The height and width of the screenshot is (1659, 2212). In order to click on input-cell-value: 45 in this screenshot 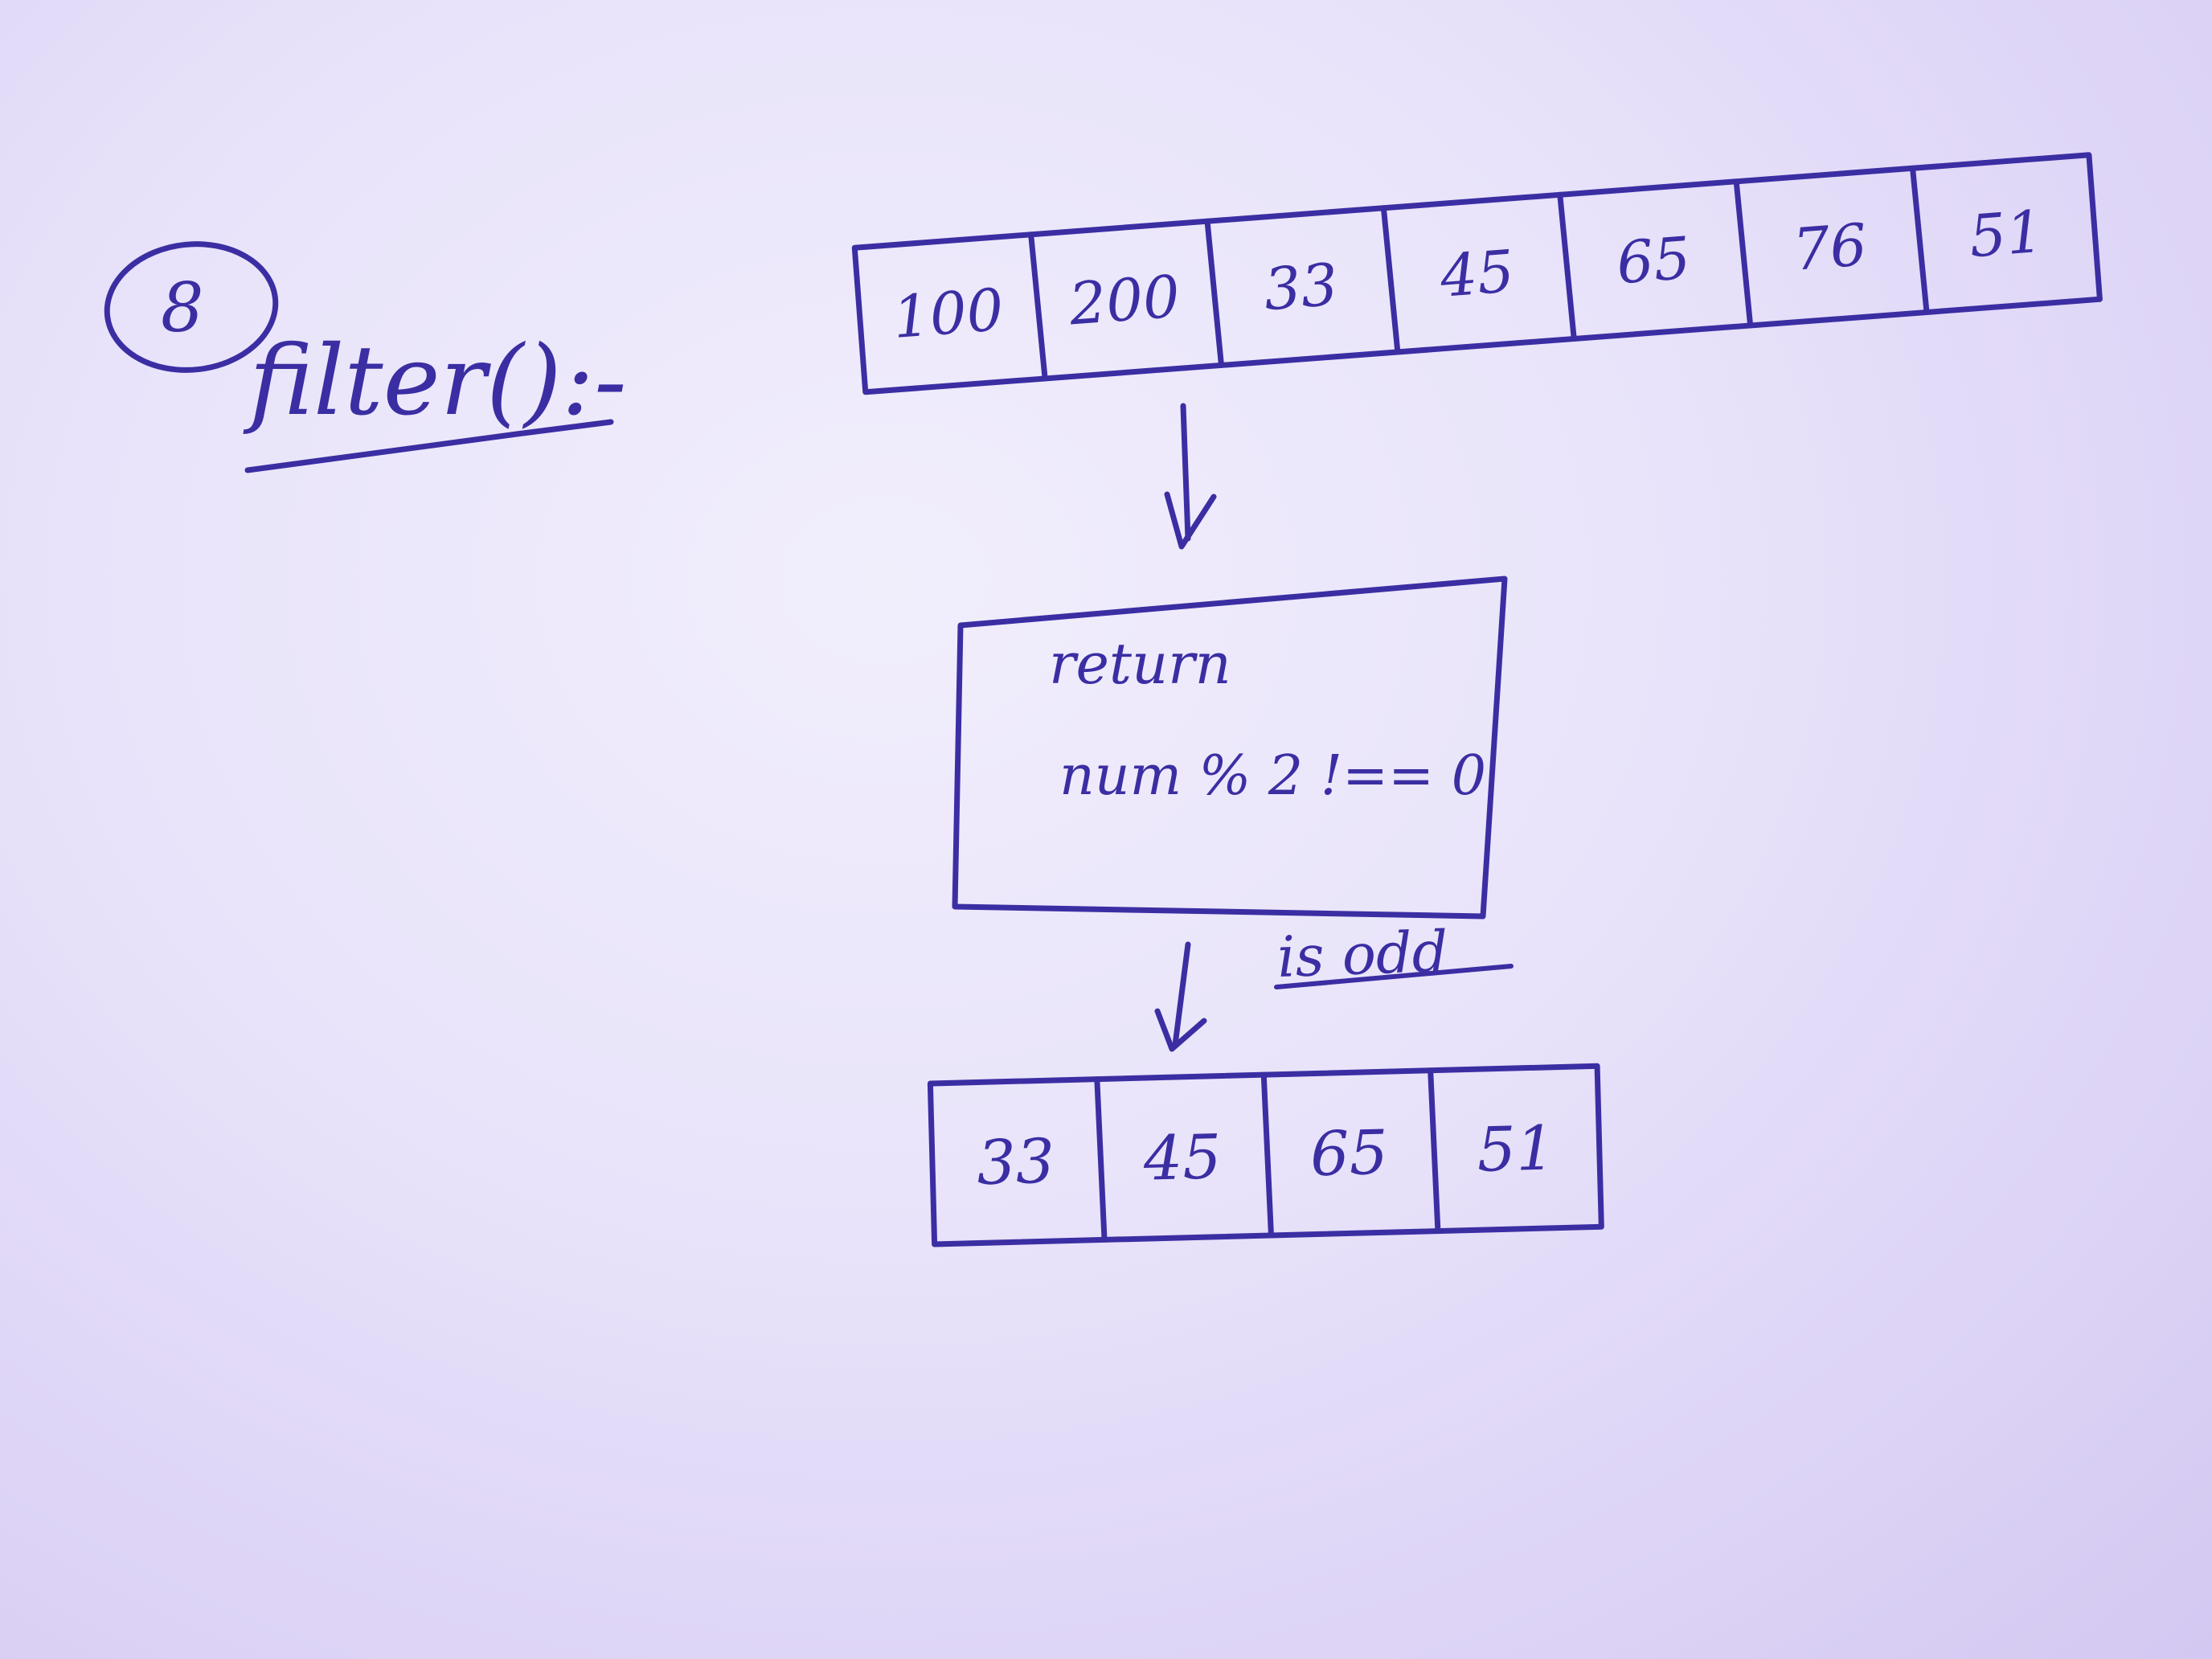, I will do `click(1477, 273)`.